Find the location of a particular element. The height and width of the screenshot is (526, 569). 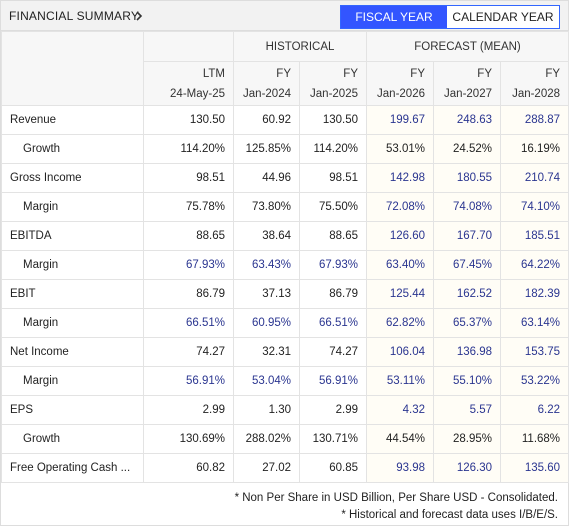

value-cell: 62.82% is located at coordinates (400, 323).